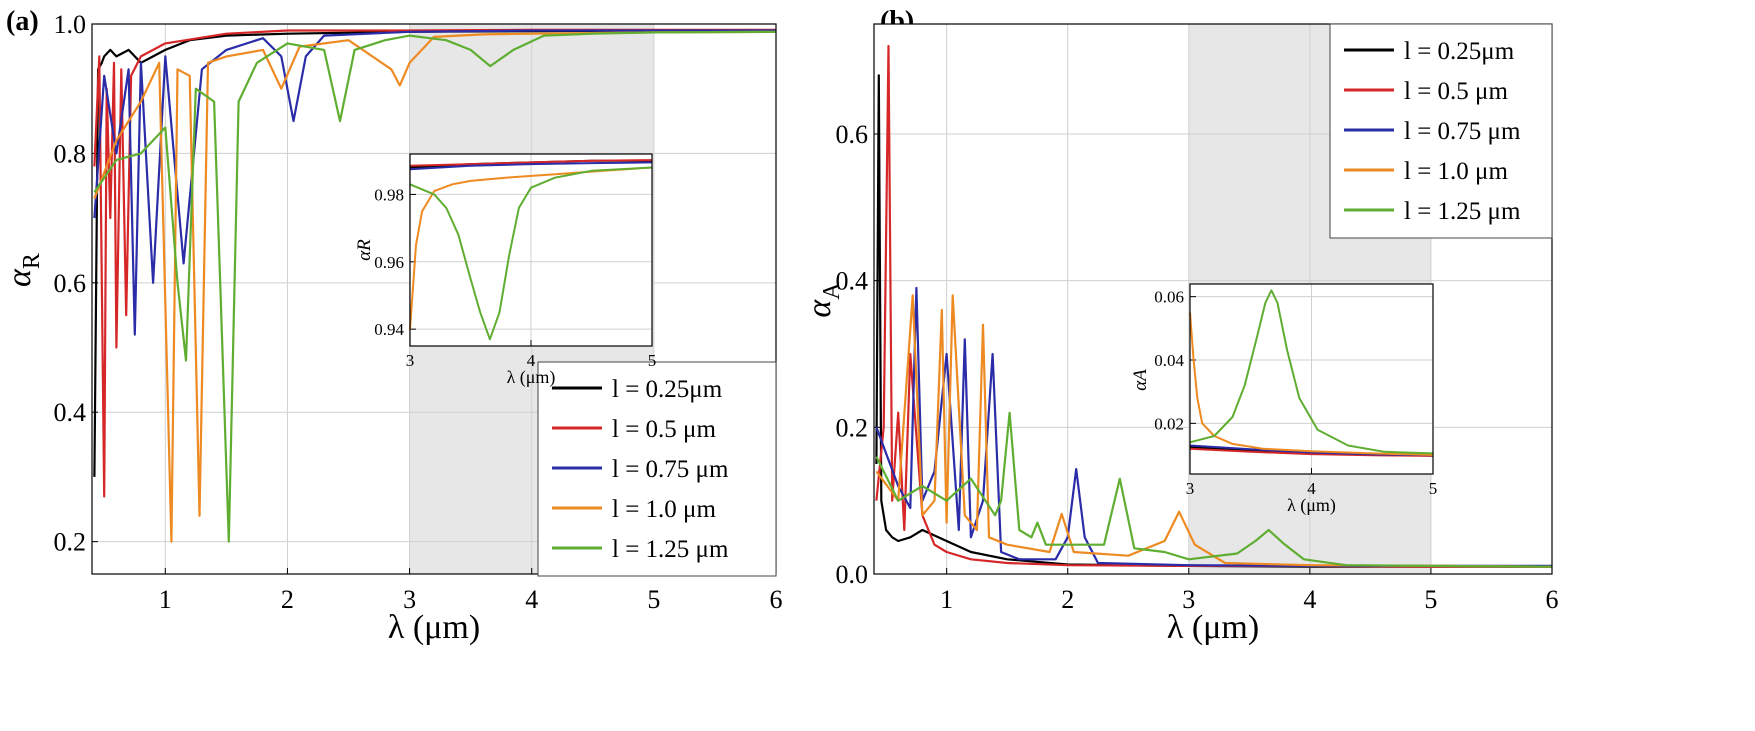  What do you see at coordinates (1169, 297) in the screenshot?
I see `b-inset-y-tick-label: 0.06` at bounding box center [1169, 297].